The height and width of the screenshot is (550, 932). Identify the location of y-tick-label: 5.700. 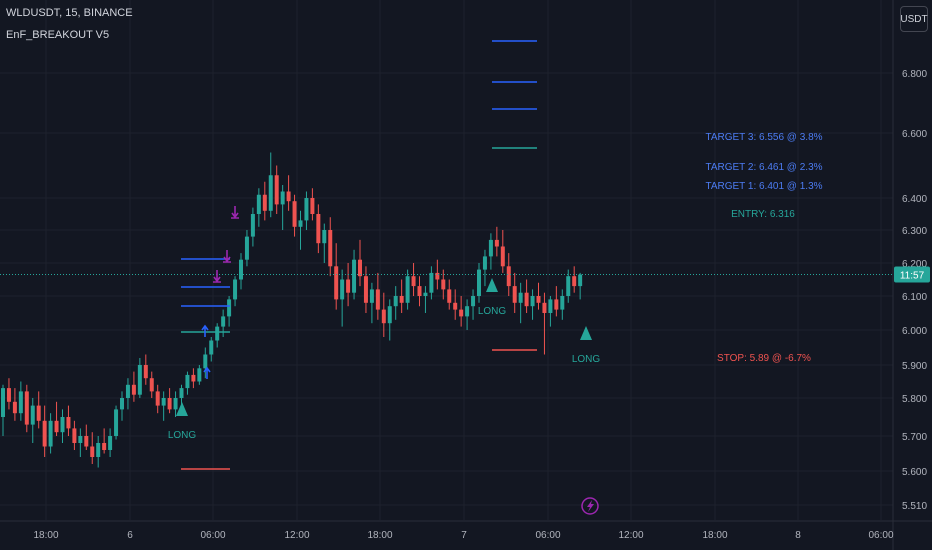
(914, 437).